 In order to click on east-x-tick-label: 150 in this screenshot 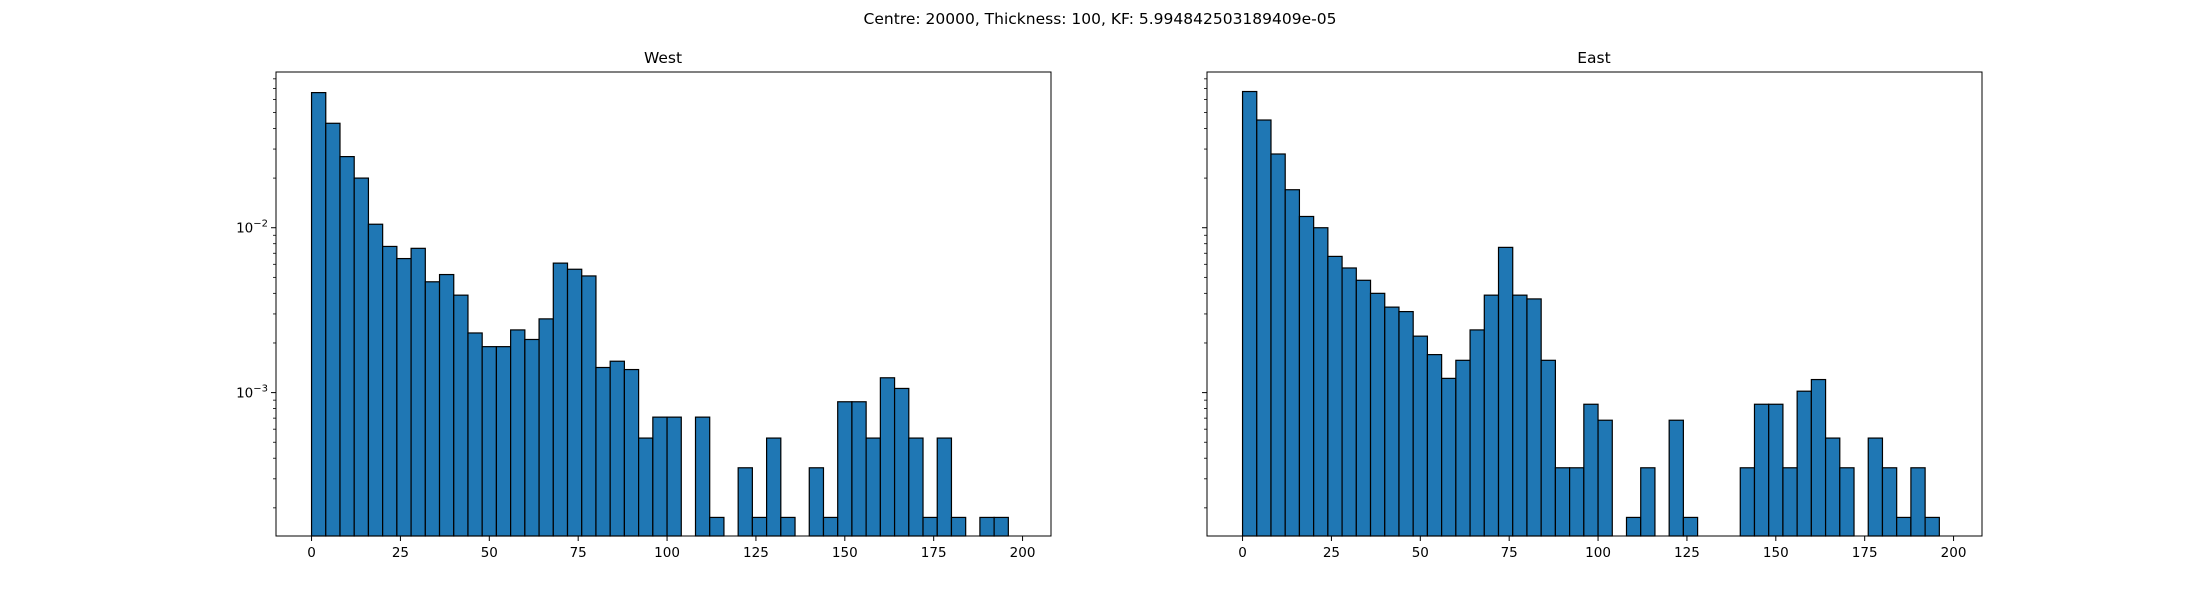, I will do `click(1776, 553)`.